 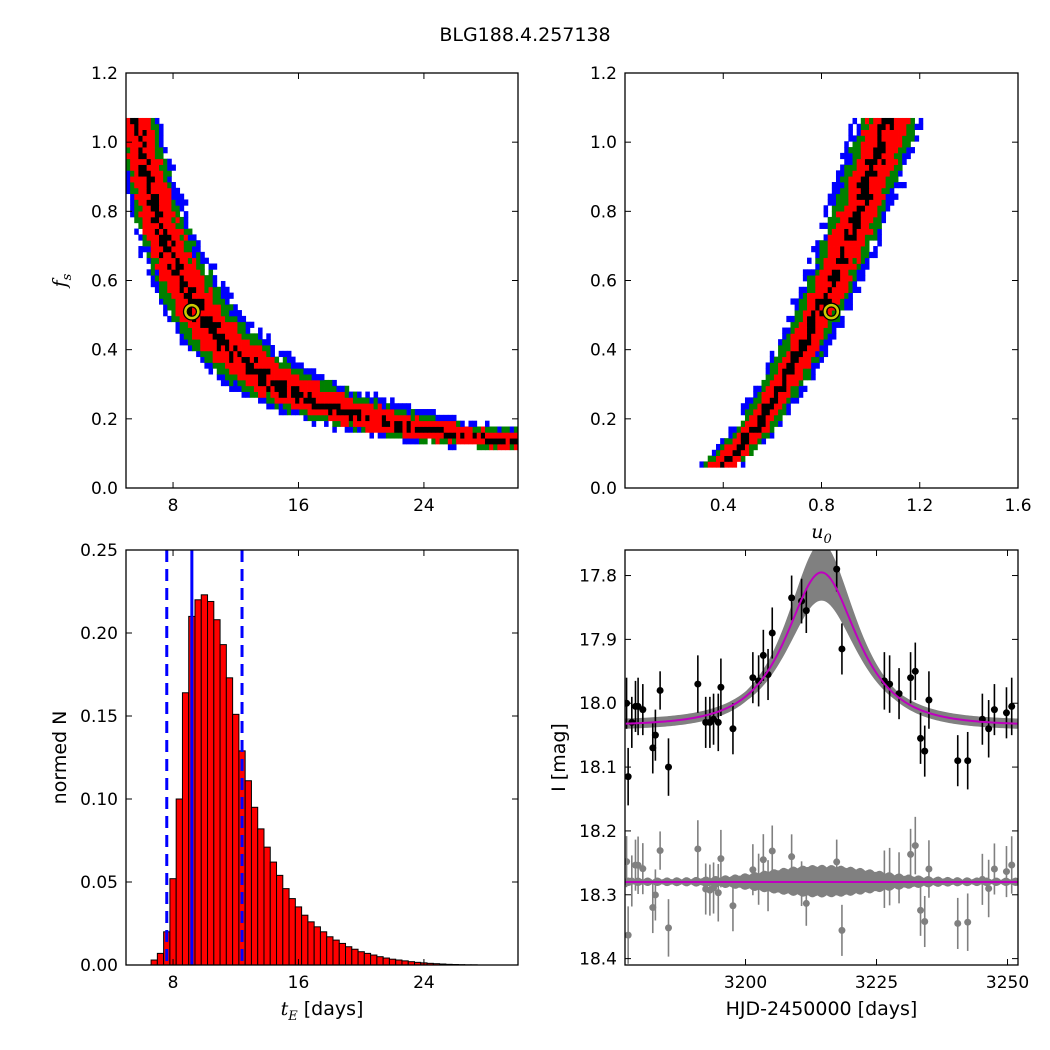 I want to click on y-tick-label: 0.0, so click(x=603, y=489).